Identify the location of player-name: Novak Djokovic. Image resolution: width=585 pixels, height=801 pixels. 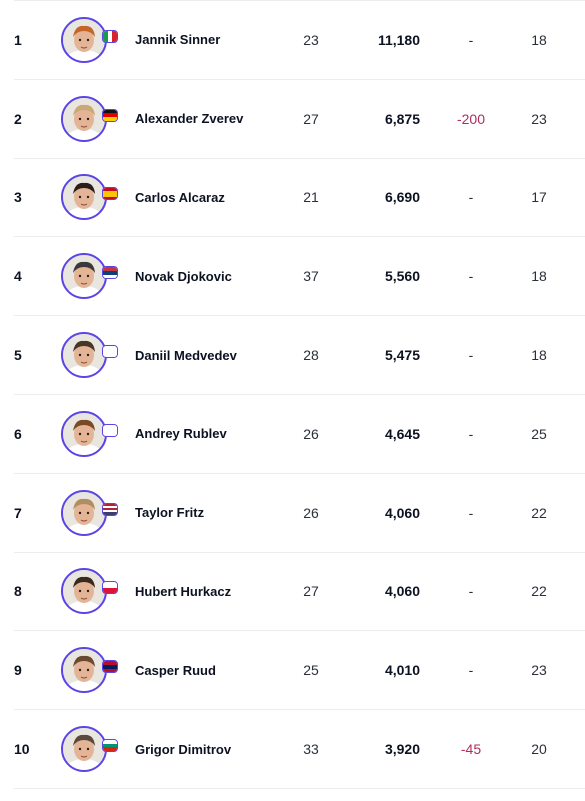
(183, 276).